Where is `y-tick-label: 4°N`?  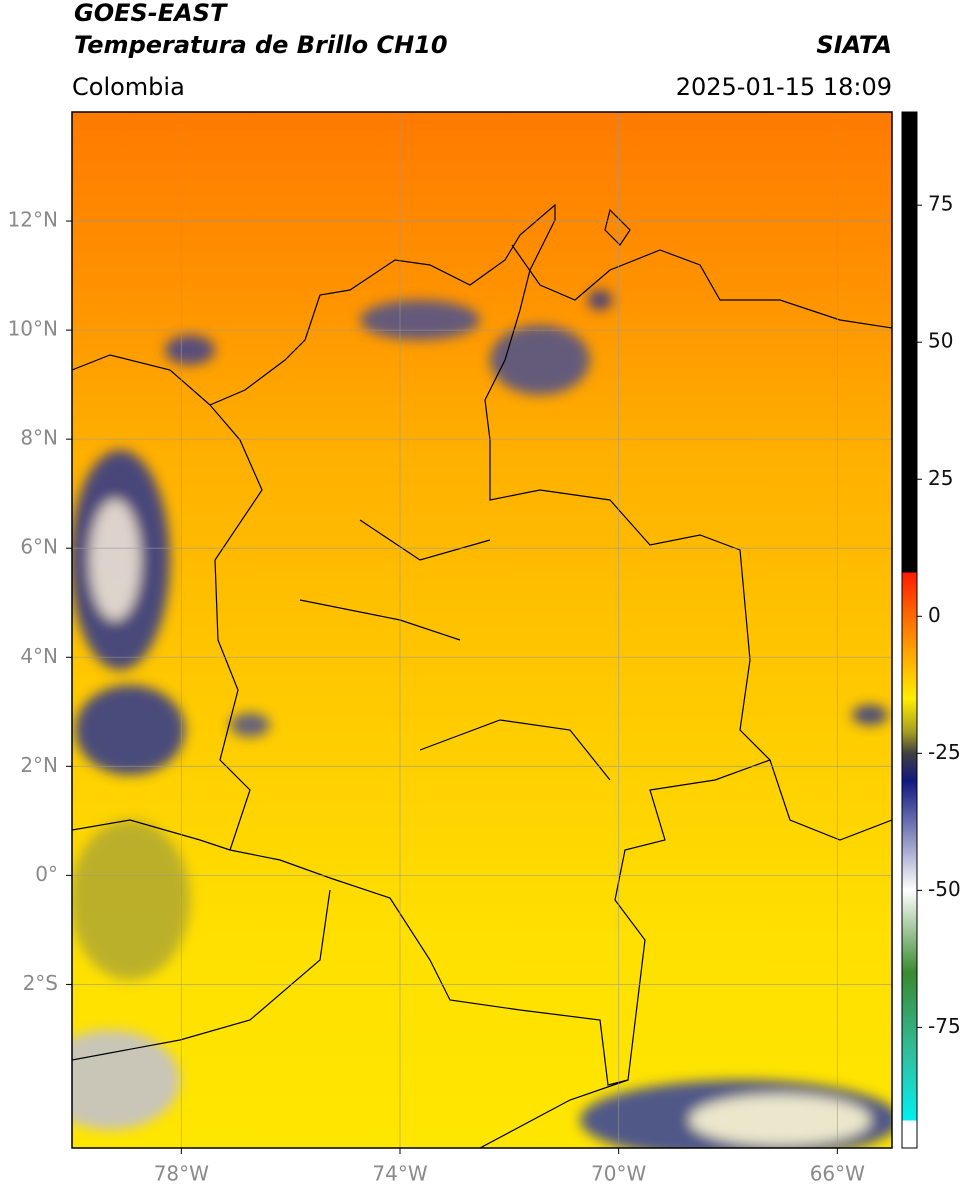 y-tick-label: 4°N is located at coordinates (39, 656).